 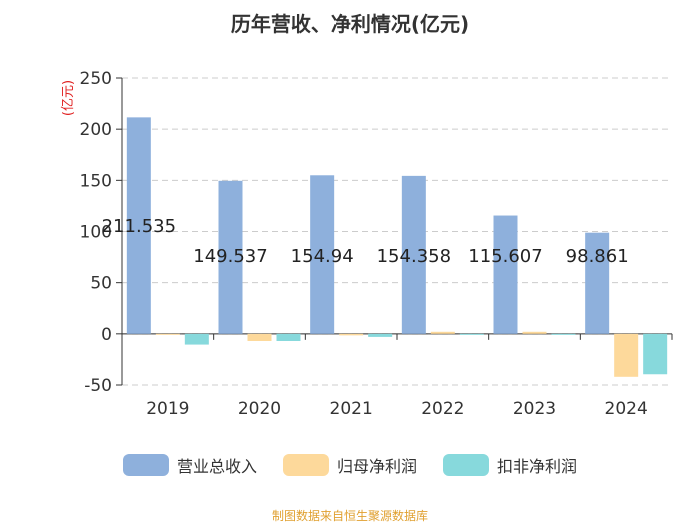 I want to click on x-tick-label: 2024, so click(x=626, y=409).